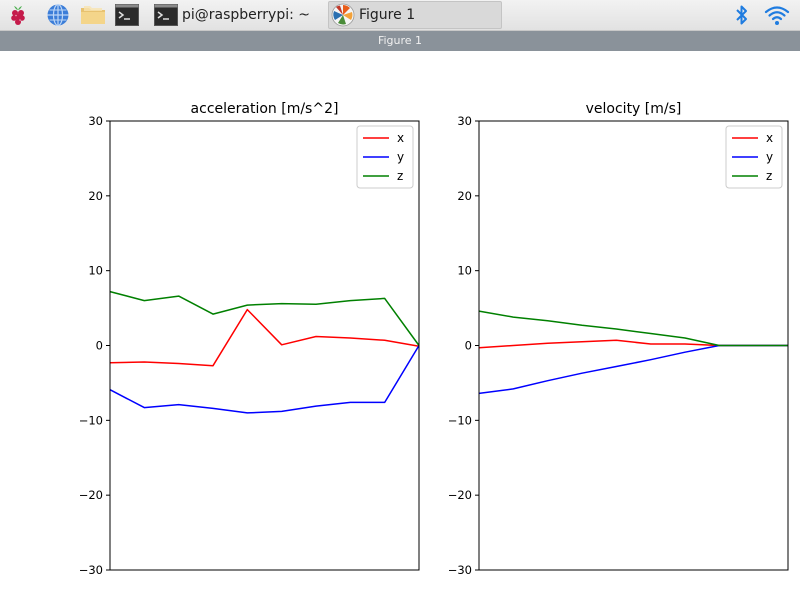 Image resolution: width=800 pixels, height=604 pixels. I want to click on raspberry-pi-menu-button, so click(18, 15).